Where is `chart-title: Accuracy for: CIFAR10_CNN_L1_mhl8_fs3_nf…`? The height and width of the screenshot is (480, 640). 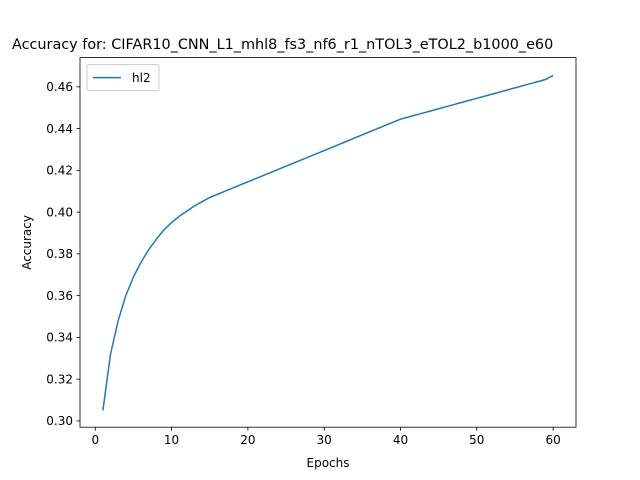 chart-title: Accuracy for: CIFAR10_CNN_L1_mhl8_fs3_nf… is located at coordinates (282, 45).